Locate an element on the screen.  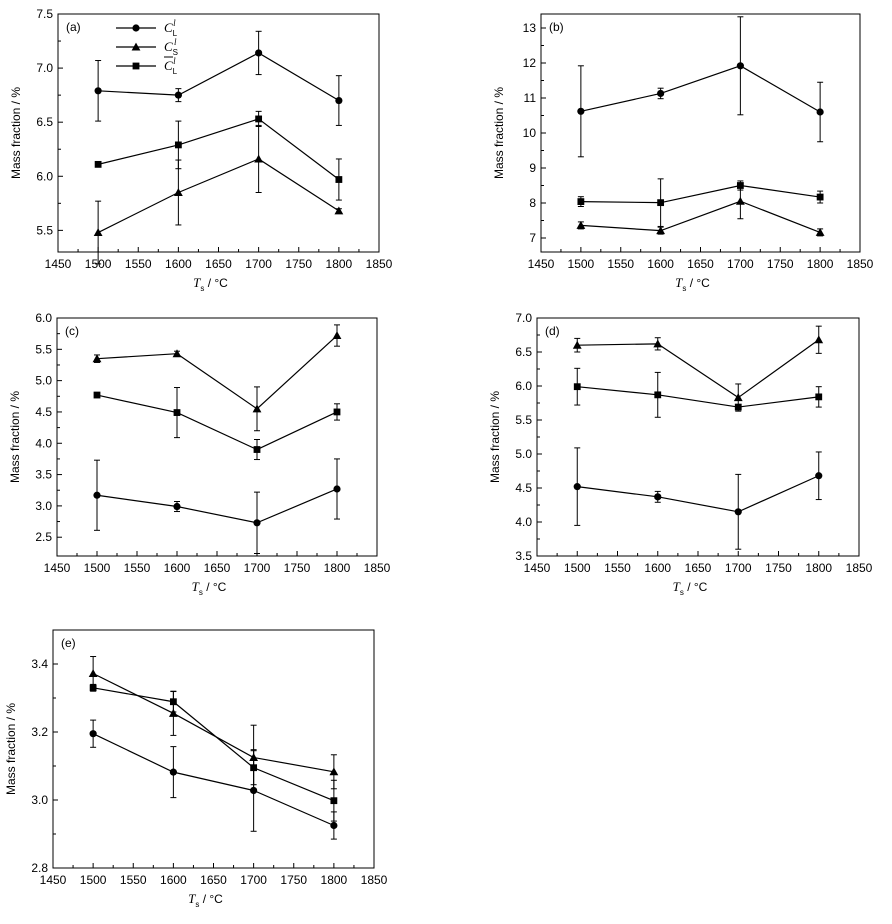
panel-a-series-circle-line is located at coordinates (219, 77).